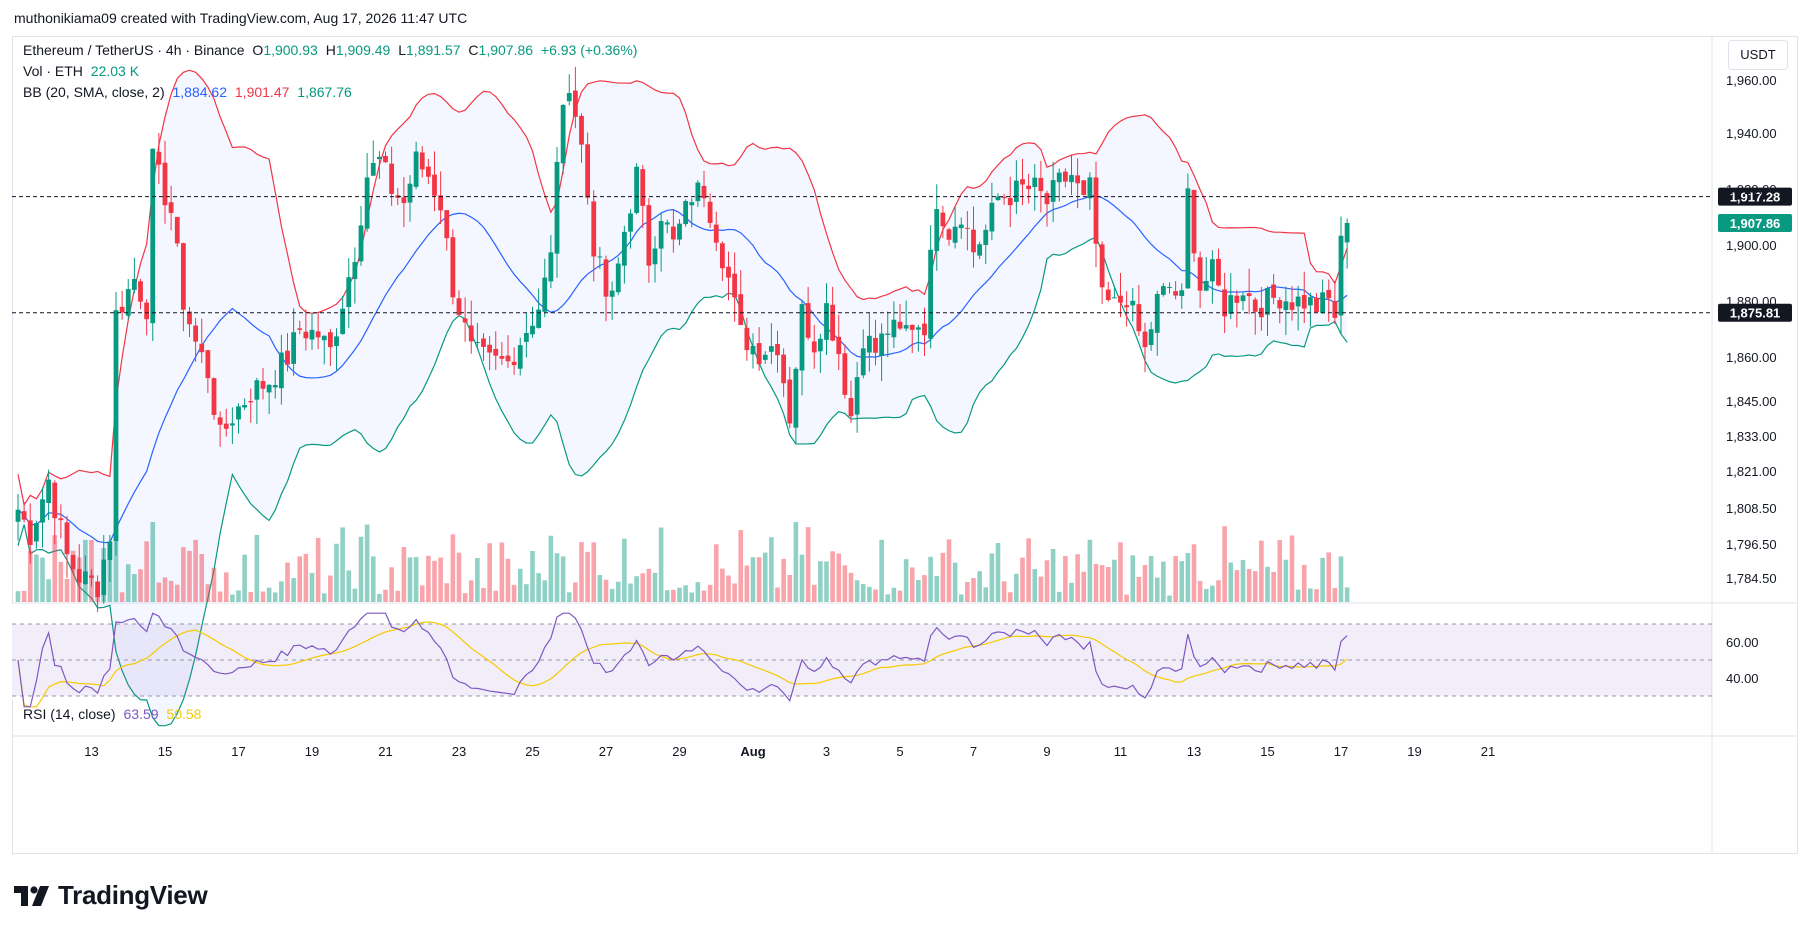 This screenshot has height=930, width=1814. What do you see at coordinates (134, 50) in the screenshot?
I see `legend-symbol: Ethereum / TetherUS · 4h · Binance` at bounding box center [134, 50].